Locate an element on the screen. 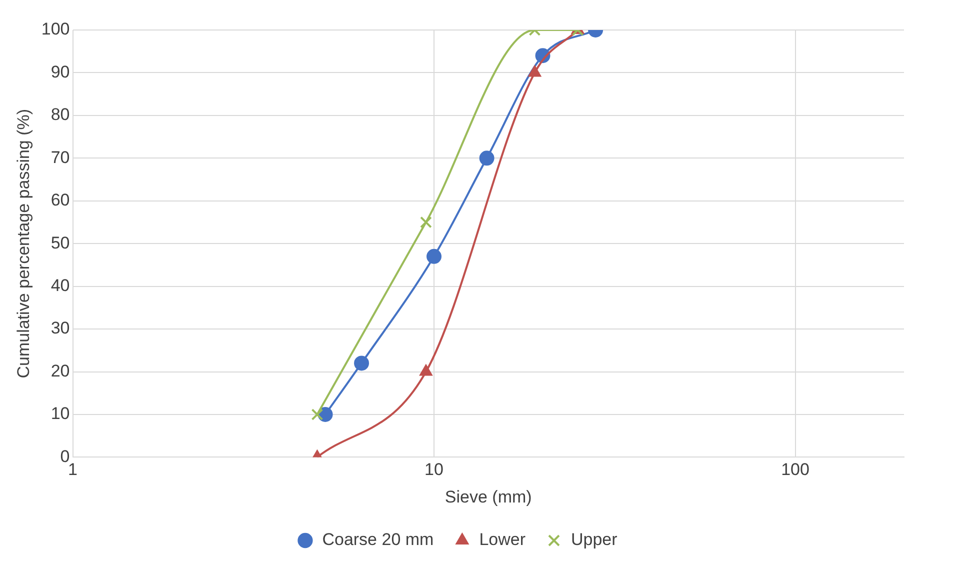 The image size is (974, 564). y-tick-label: 60 is located at coordinates (60, 200).